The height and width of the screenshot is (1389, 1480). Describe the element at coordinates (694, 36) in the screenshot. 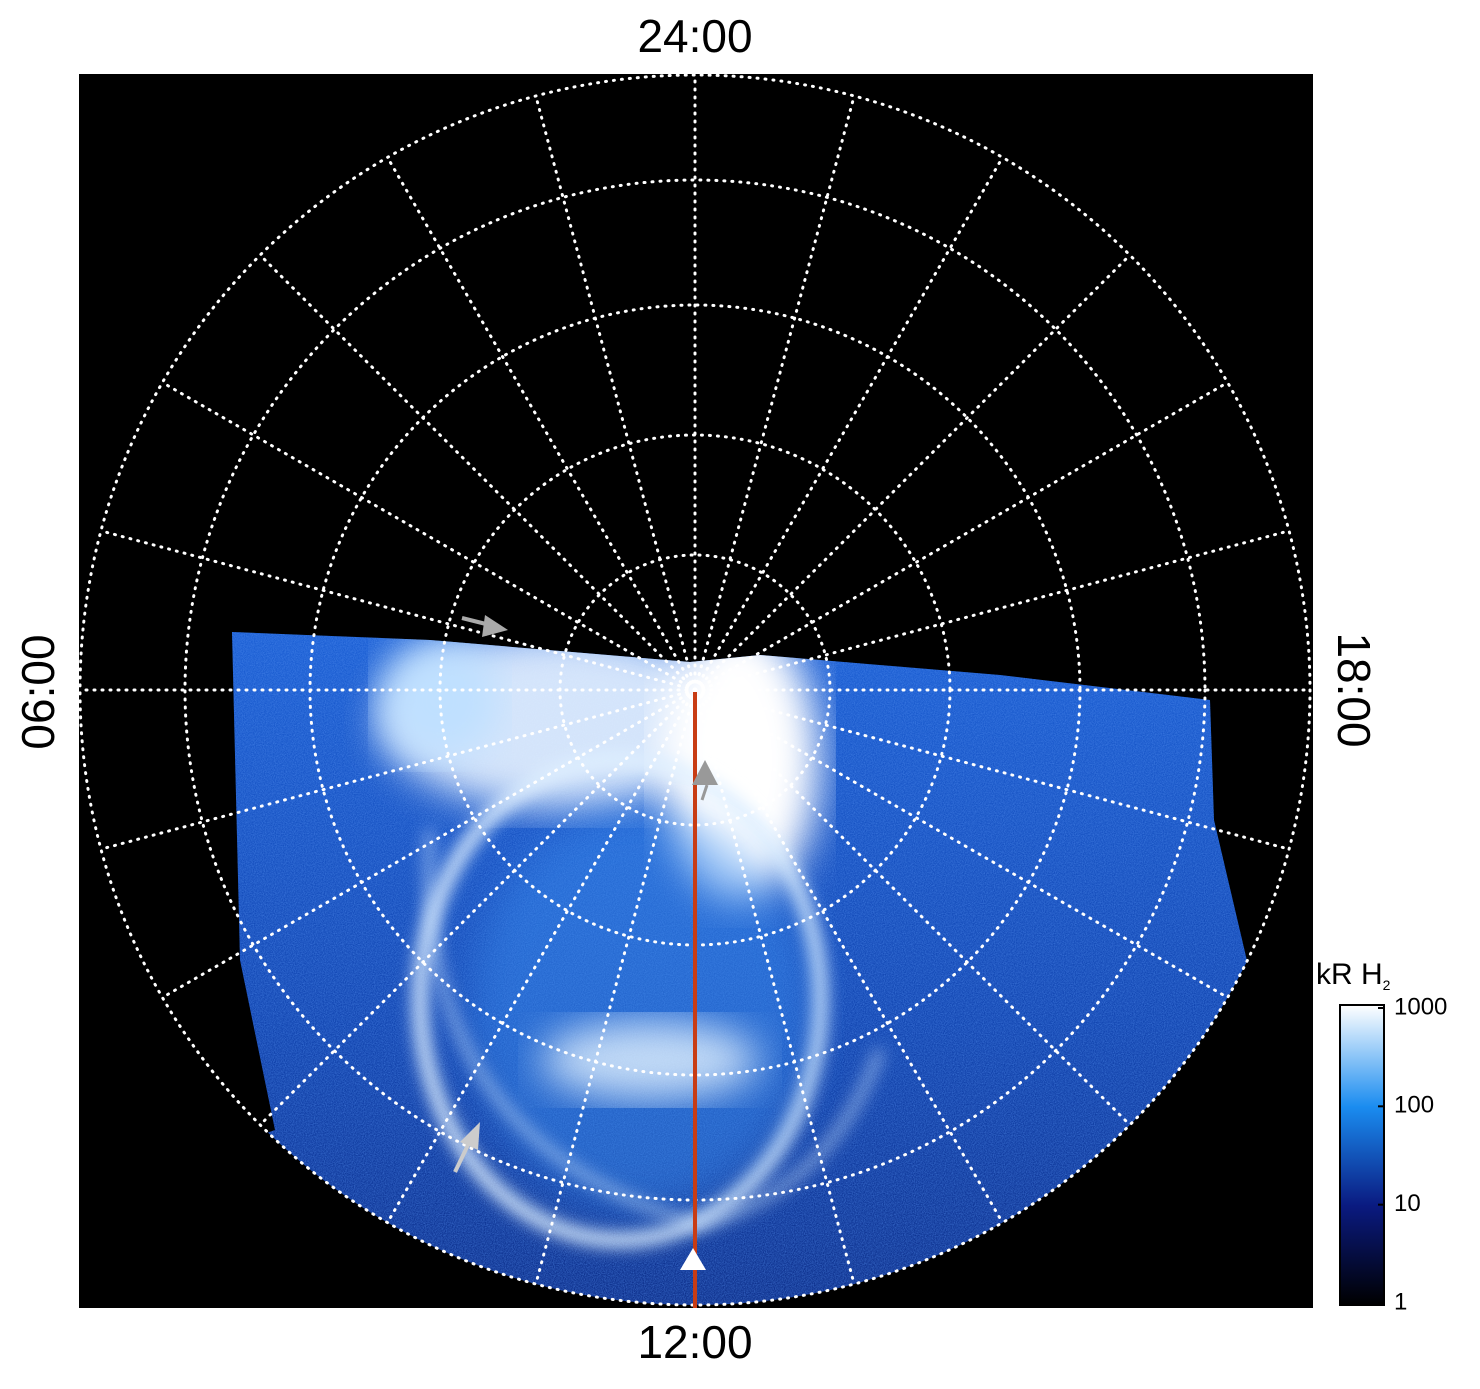

I see `label-top: 24:00` at that location.